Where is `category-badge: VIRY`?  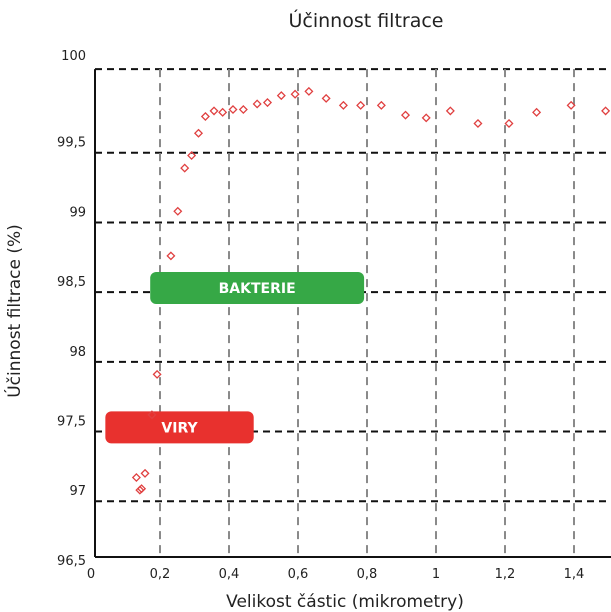
category-badge: VIRY is located at coordinates (179, 427).